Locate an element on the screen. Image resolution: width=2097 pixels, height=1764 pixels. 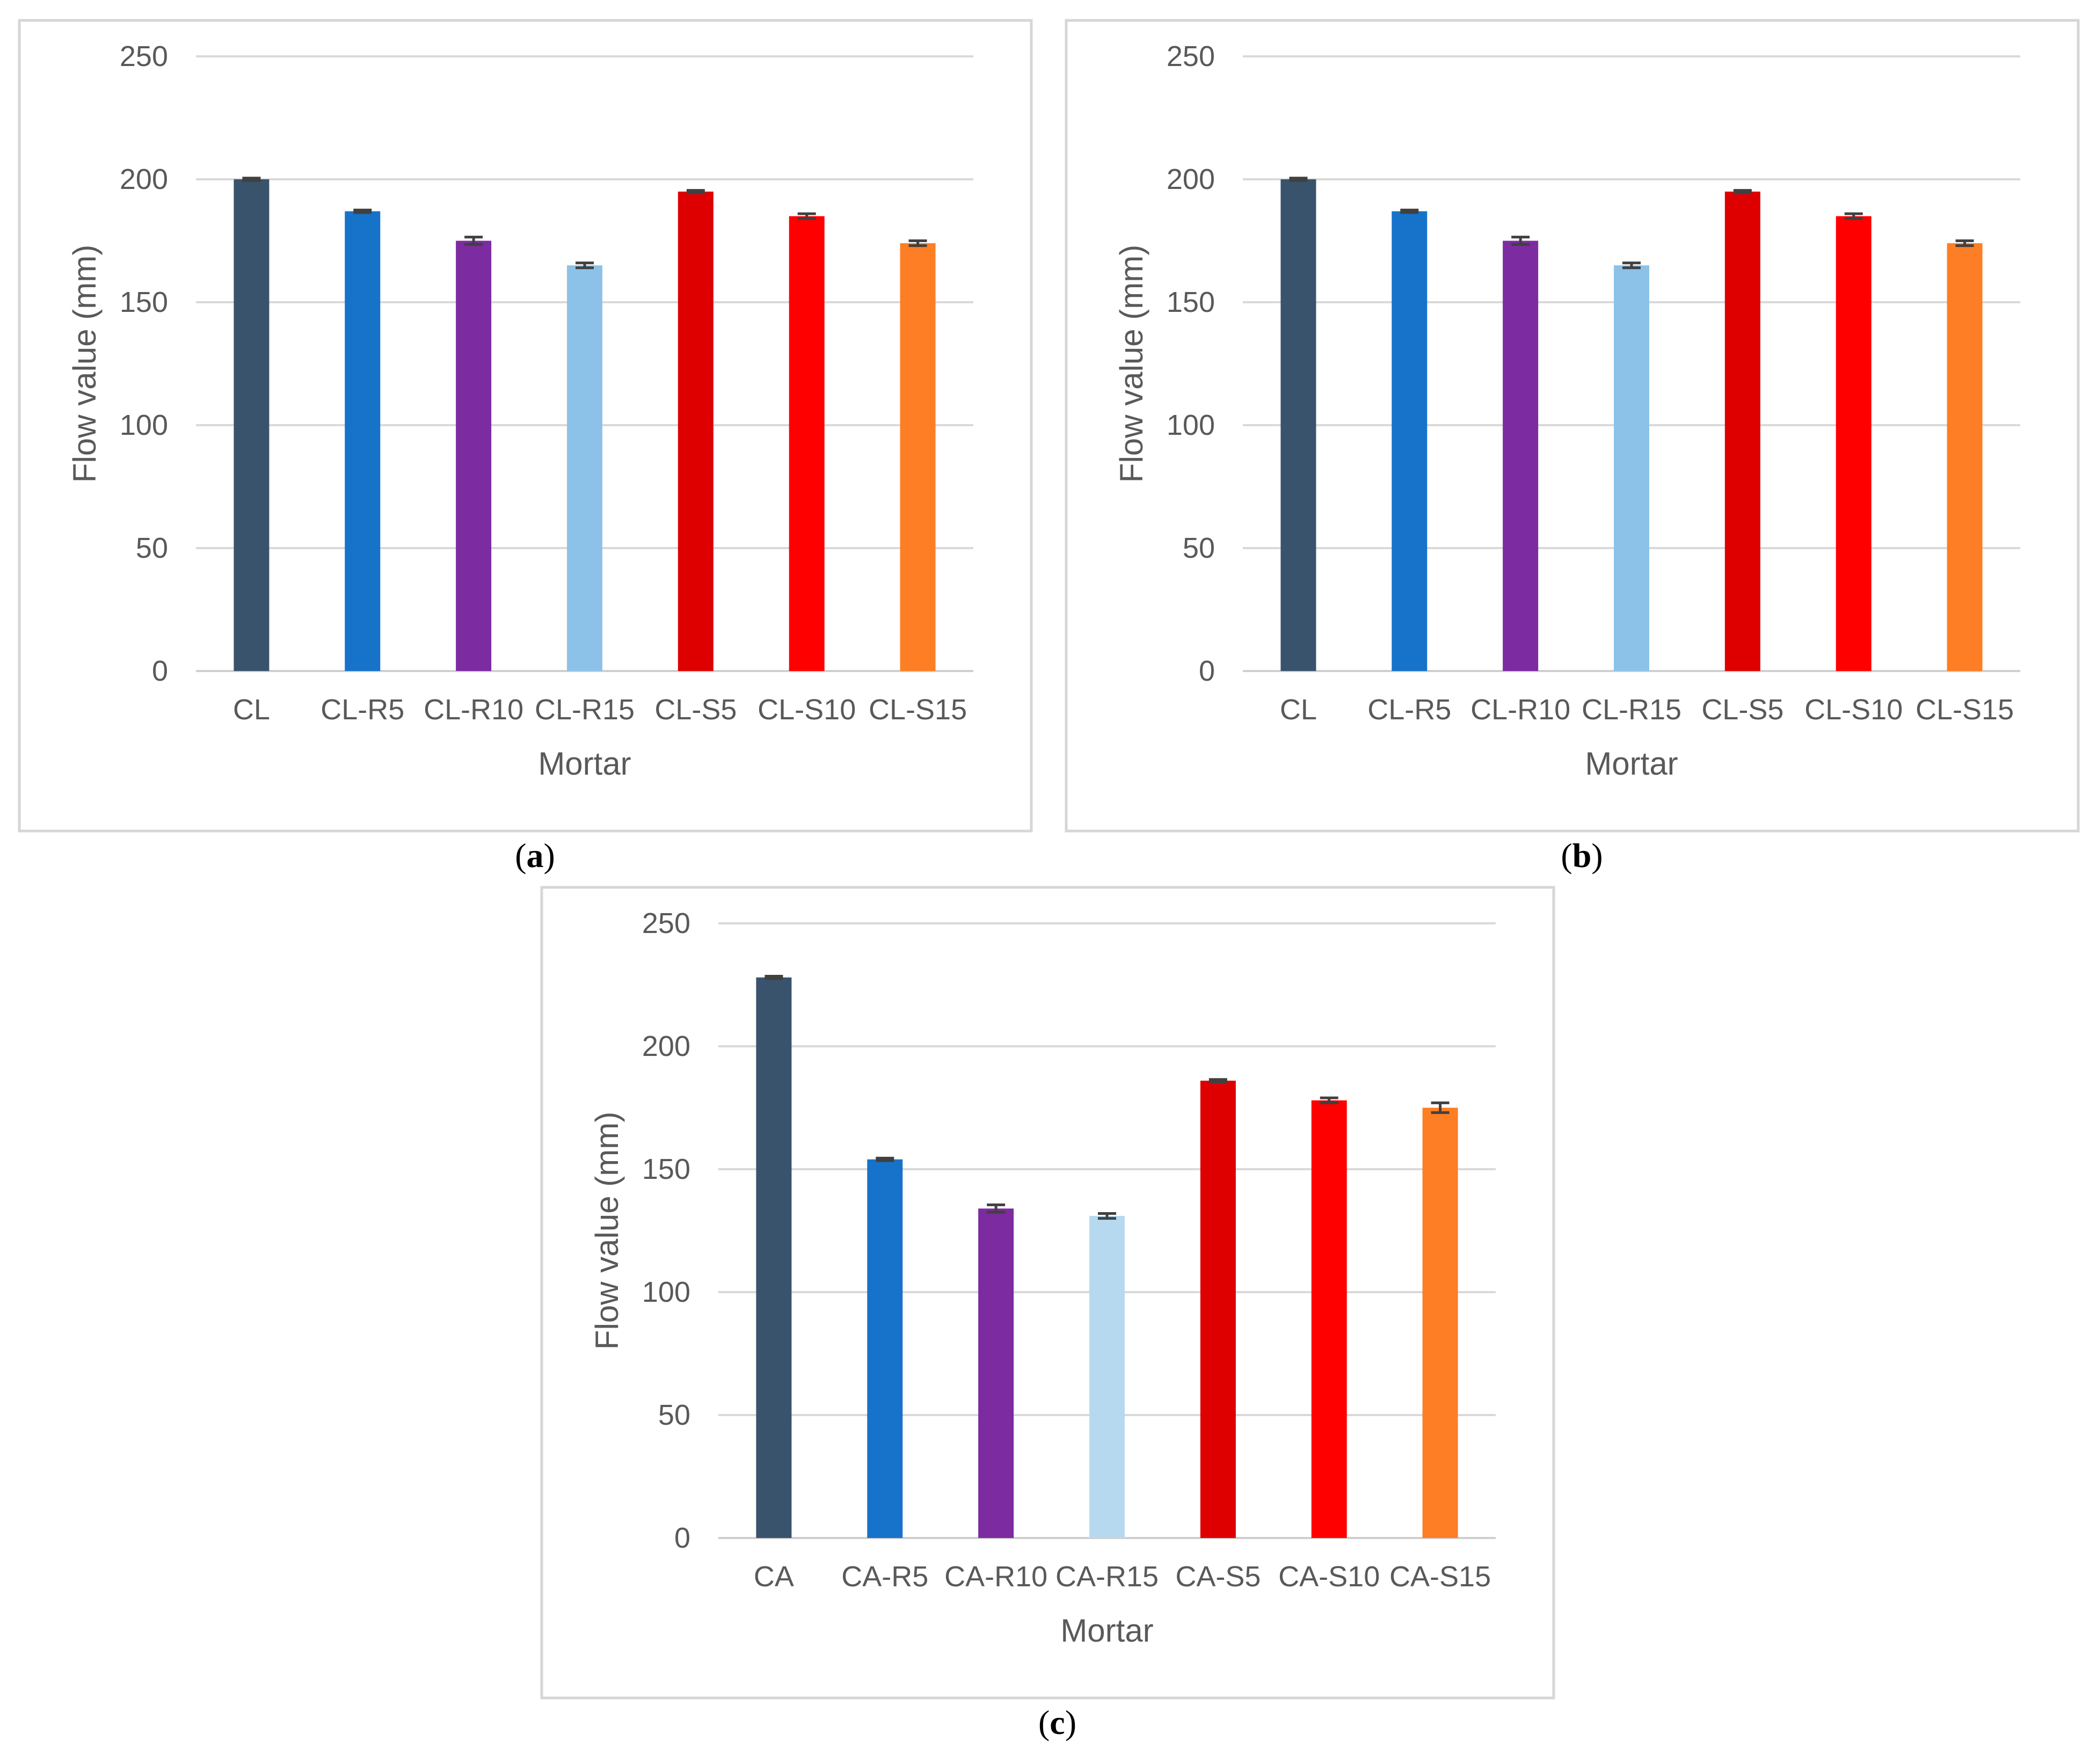
panel-caption: (b) is located at coordinates (1582, 855).